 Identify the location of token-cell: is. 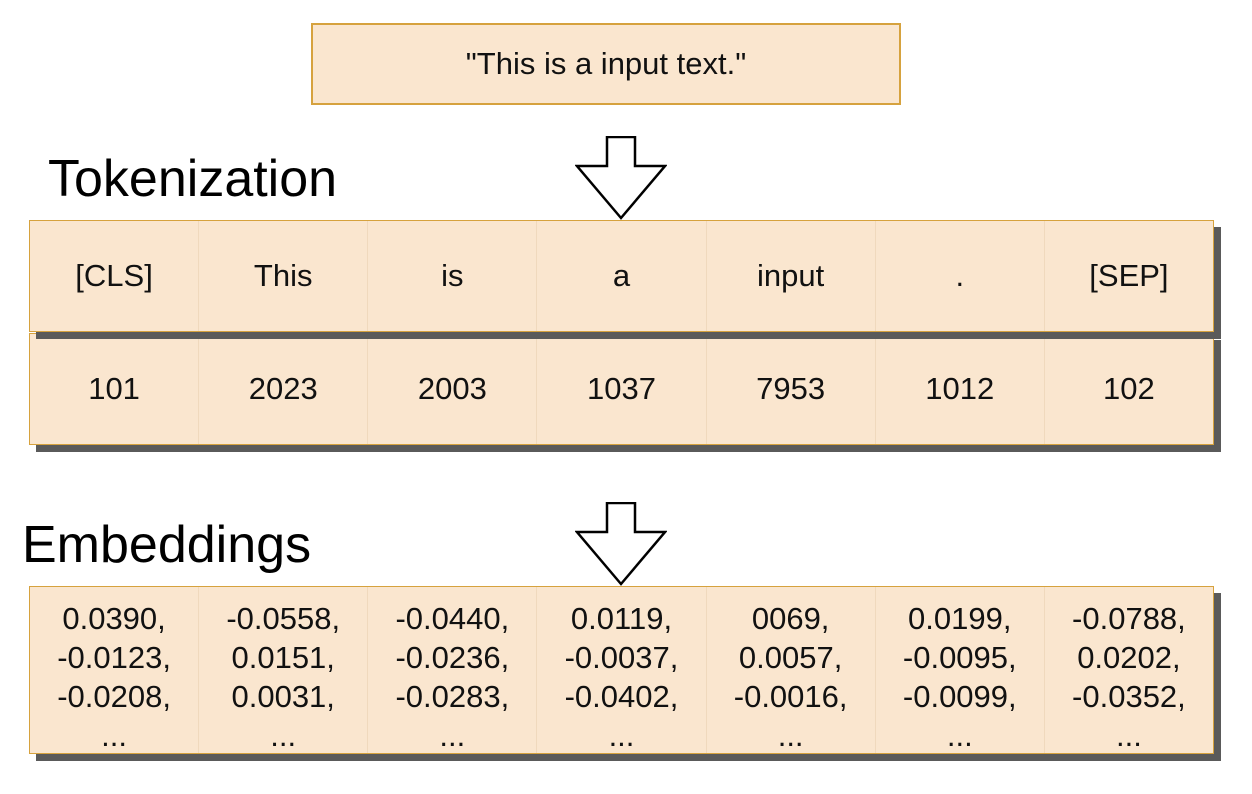
(453, 276).